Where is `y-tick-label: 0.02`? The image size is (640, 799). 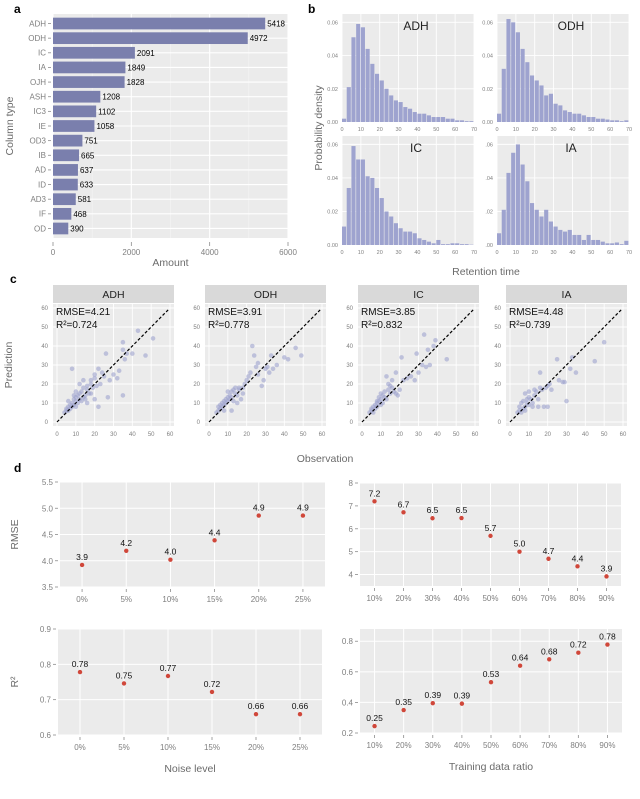 y-tick-label: 0.02 is located at coordinates (332, 90).